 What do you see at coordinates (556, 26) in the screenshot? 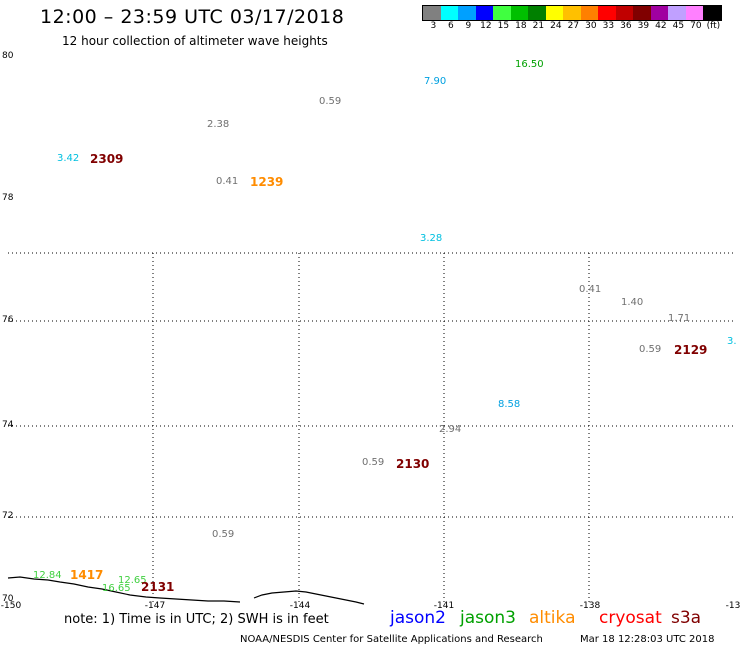
I see `legend-label: 24` at bounding box center [556, 26].